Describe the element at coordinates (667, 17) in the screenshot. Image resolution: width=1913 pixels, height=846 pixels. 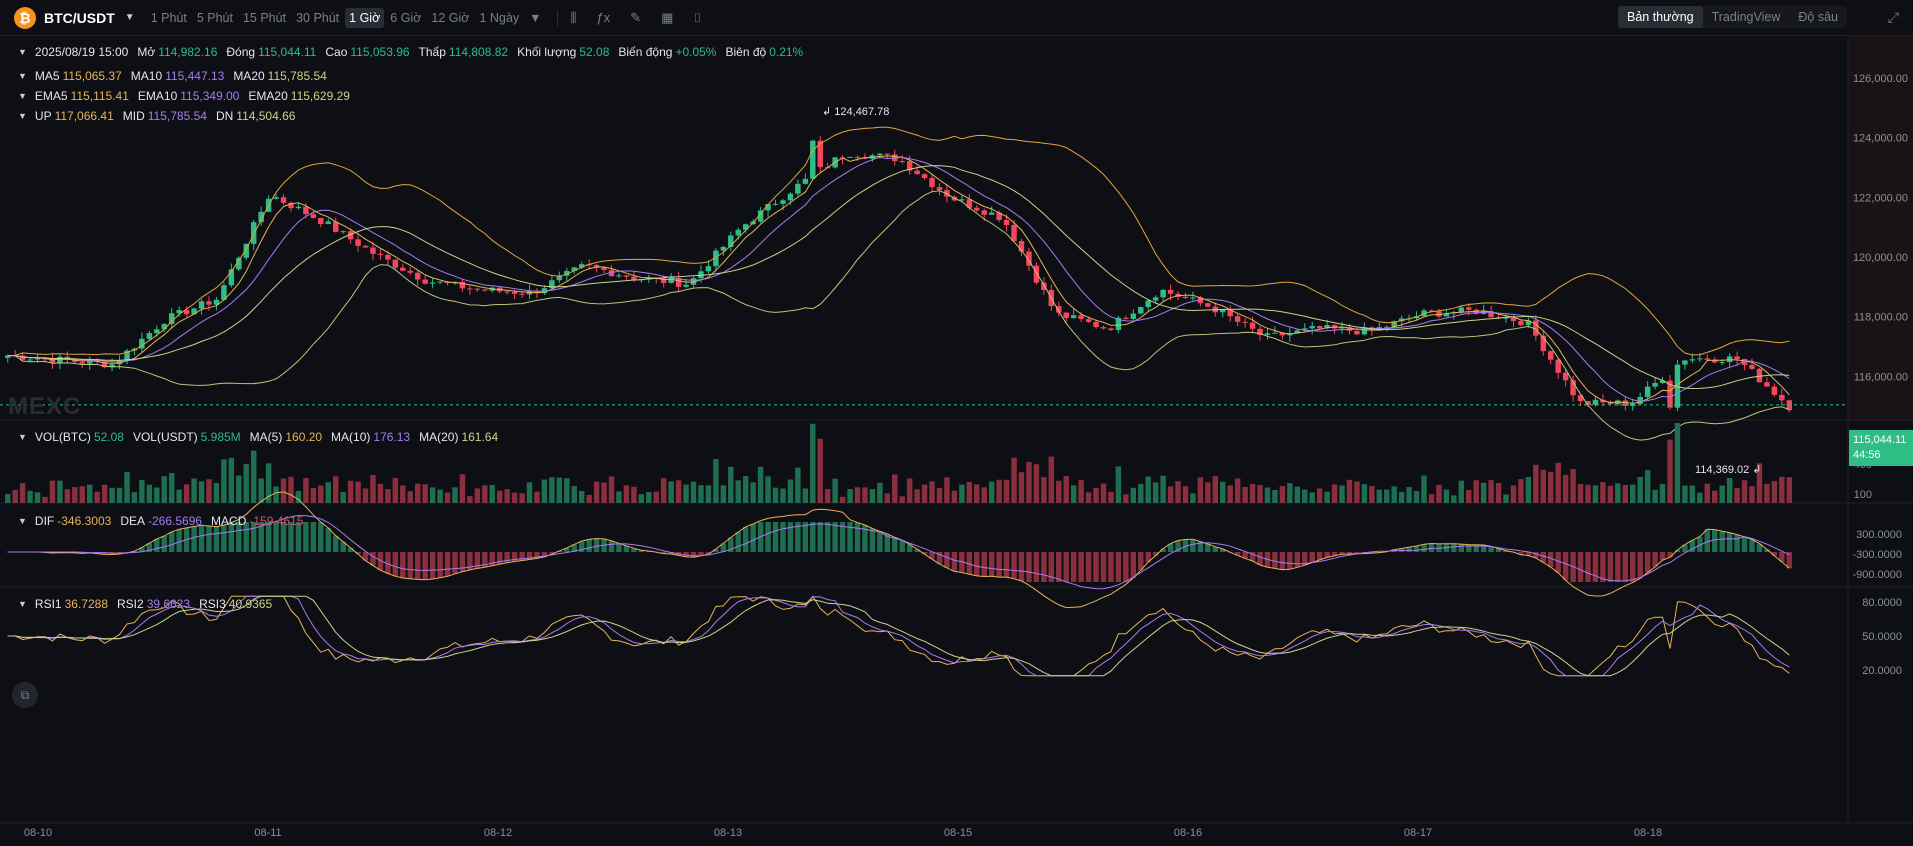
I see `layout-icon: ▦` at that location.